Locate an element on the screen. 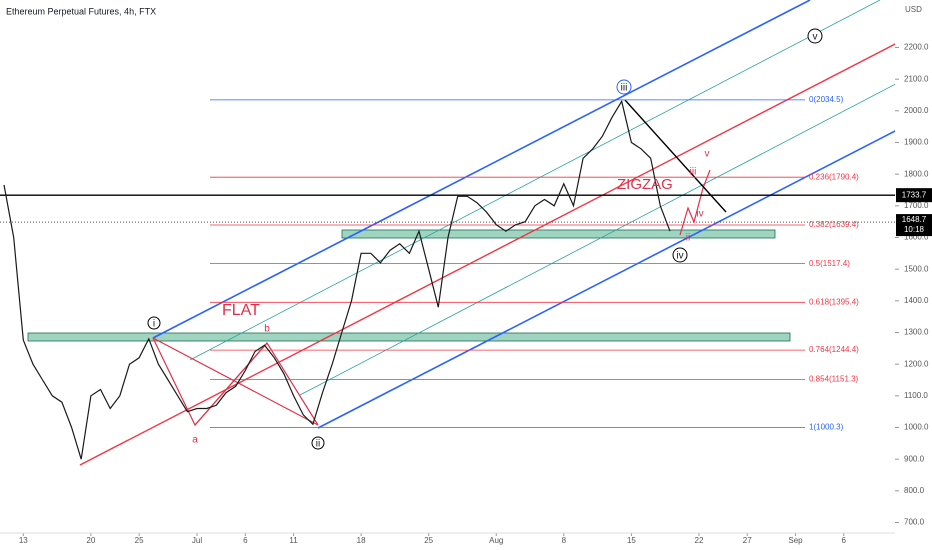 Image resolution: width=932 pixels, height=550 pixels. annotation: b is located at coordinates (267, 329).